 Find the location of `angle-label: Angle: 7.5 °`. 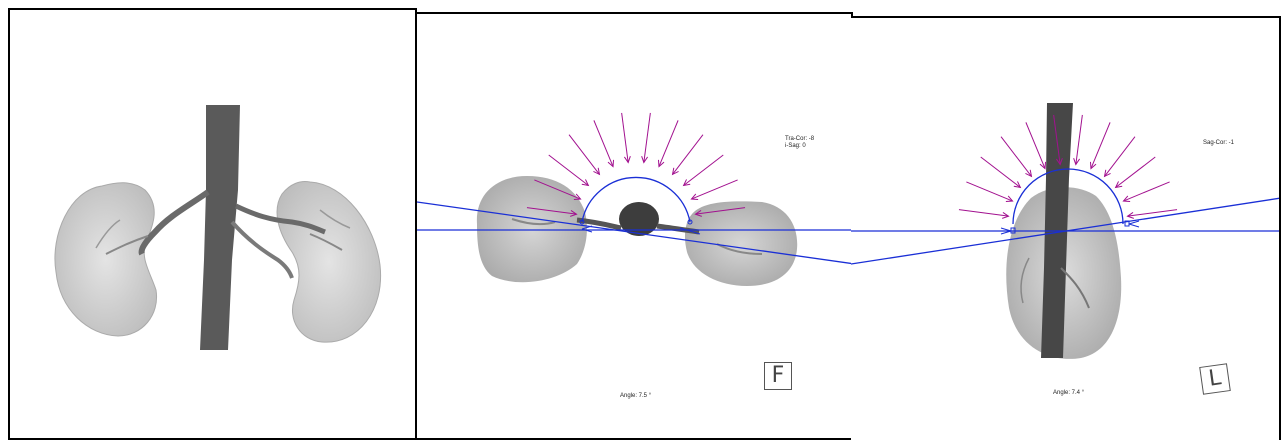

angle-label: Angle: 7.5 ° is located at coordinates (636, 396).